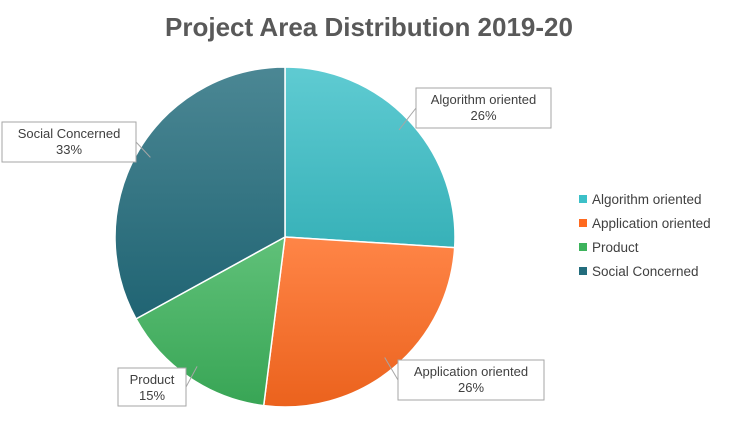 The width and height of the screenshot is (739, 428). I want to click on legend-item-algorithm-oriented: Algorithm oriented, so click(640, 199).